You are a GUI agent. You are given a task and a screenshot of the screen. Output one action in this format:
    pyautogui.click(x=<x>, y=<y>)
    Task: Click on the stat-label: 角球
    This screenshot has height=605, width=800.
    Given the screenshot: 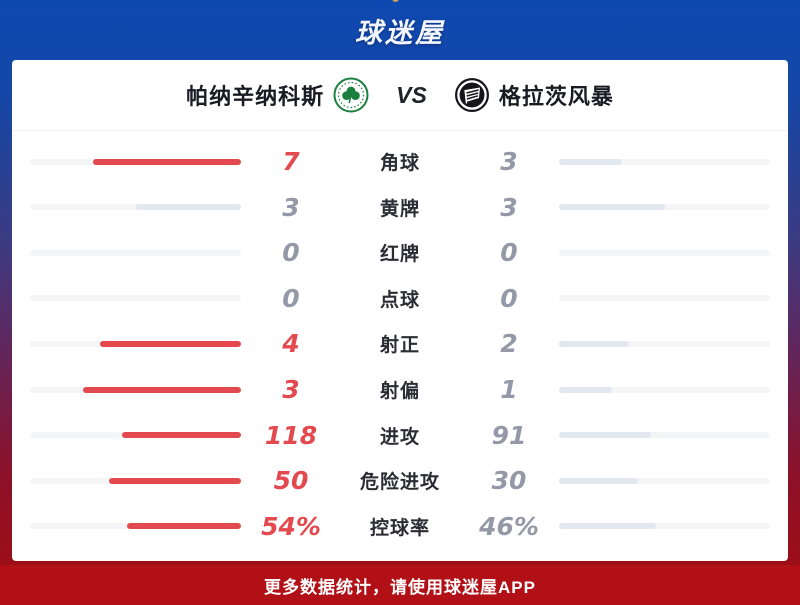 What is the action you would take?
    pyautogui.click(x=399, y=164)
    